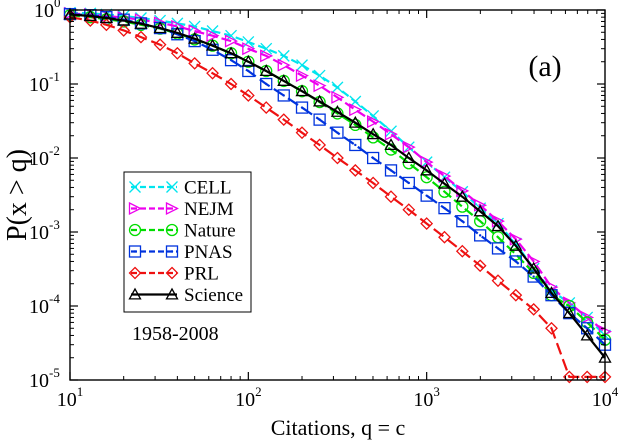 This screenshot has height=443, width=623. I want to click on y-axis-title: P(x > q), so click(17, 195).